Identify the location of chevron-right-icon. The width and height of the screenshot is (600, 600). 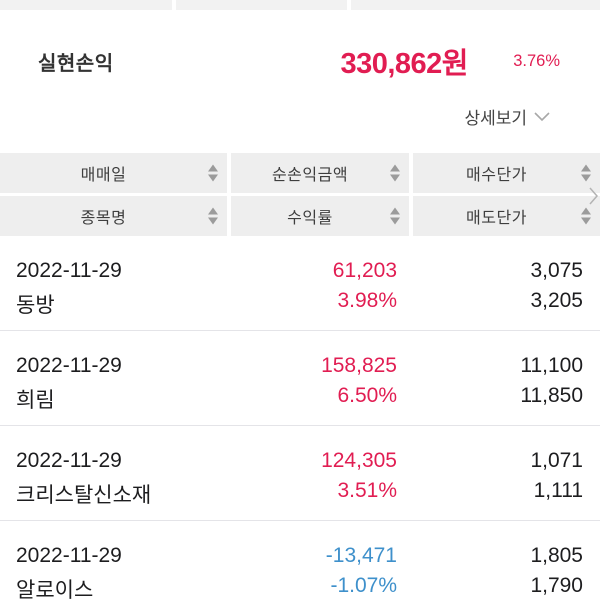
(593, 198).